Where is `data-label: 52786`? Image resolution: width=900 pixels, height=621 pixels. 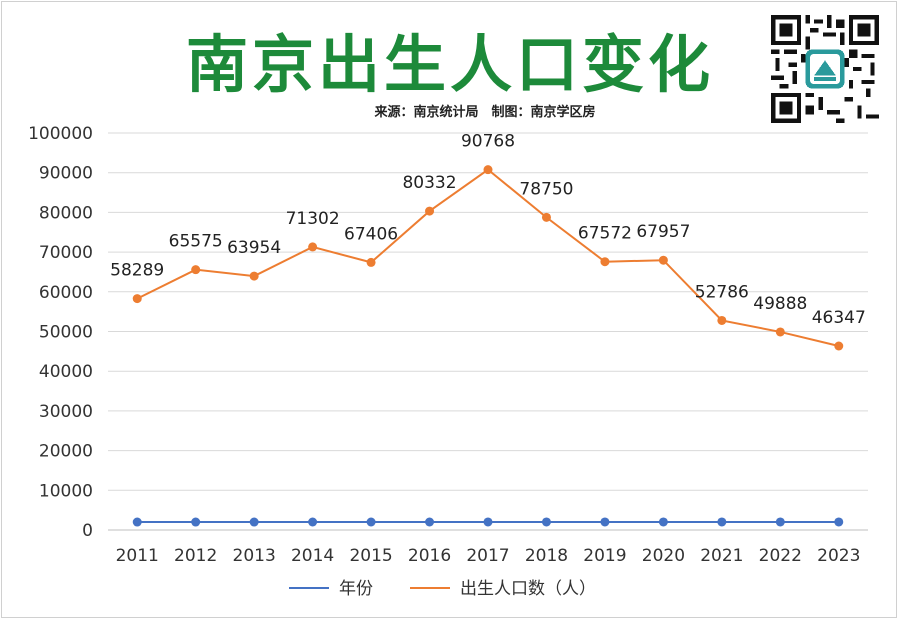 data-label: 52786 is located at coordinates (722, 292).